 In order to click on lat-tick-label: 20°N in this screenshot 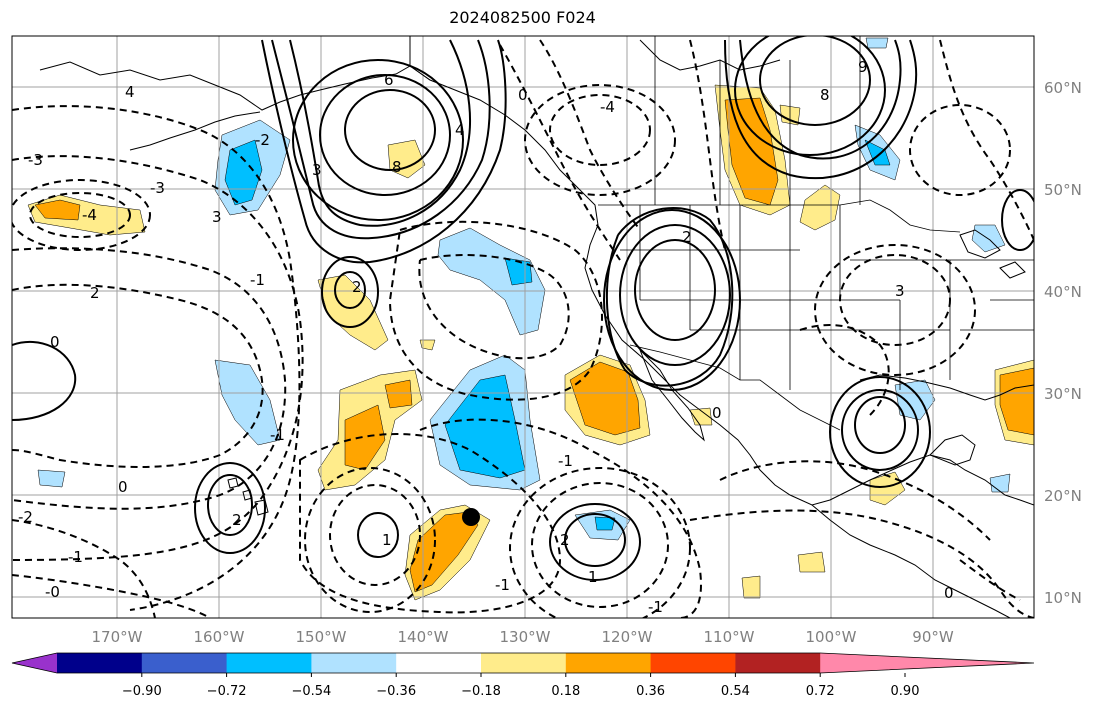, I will do `click(1063, 496)`.